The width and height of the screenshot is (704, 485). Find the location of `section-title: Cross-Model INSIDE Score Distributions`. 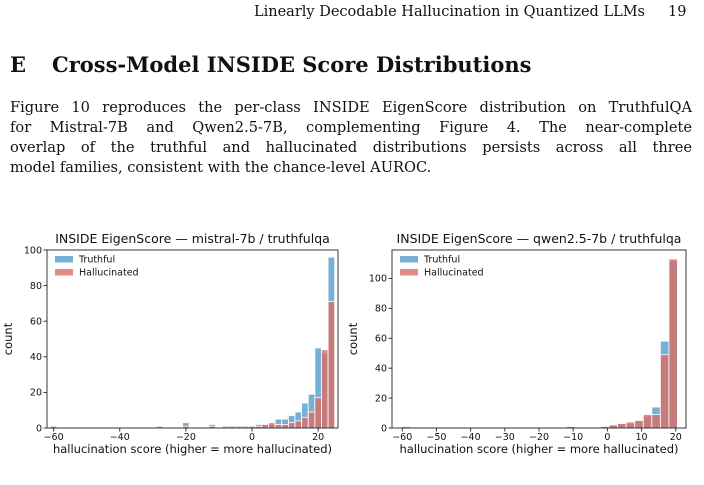

section-title: Cross-Model INSIDE Score Distributions is located at coordinates (292, 64).